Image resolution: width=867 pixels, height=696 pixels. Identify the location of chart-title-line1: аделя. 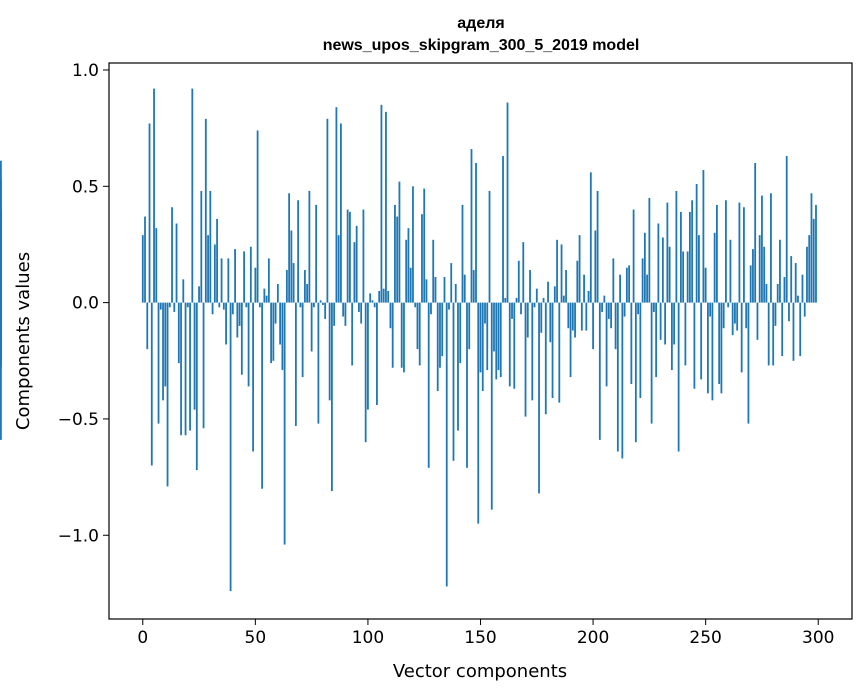
(480, 23).